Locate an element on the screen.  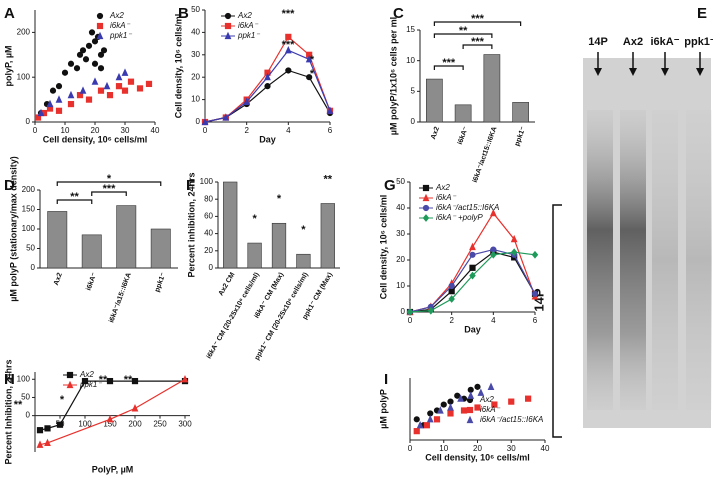
lane-label: 14P is located at coordinates (598, 42).